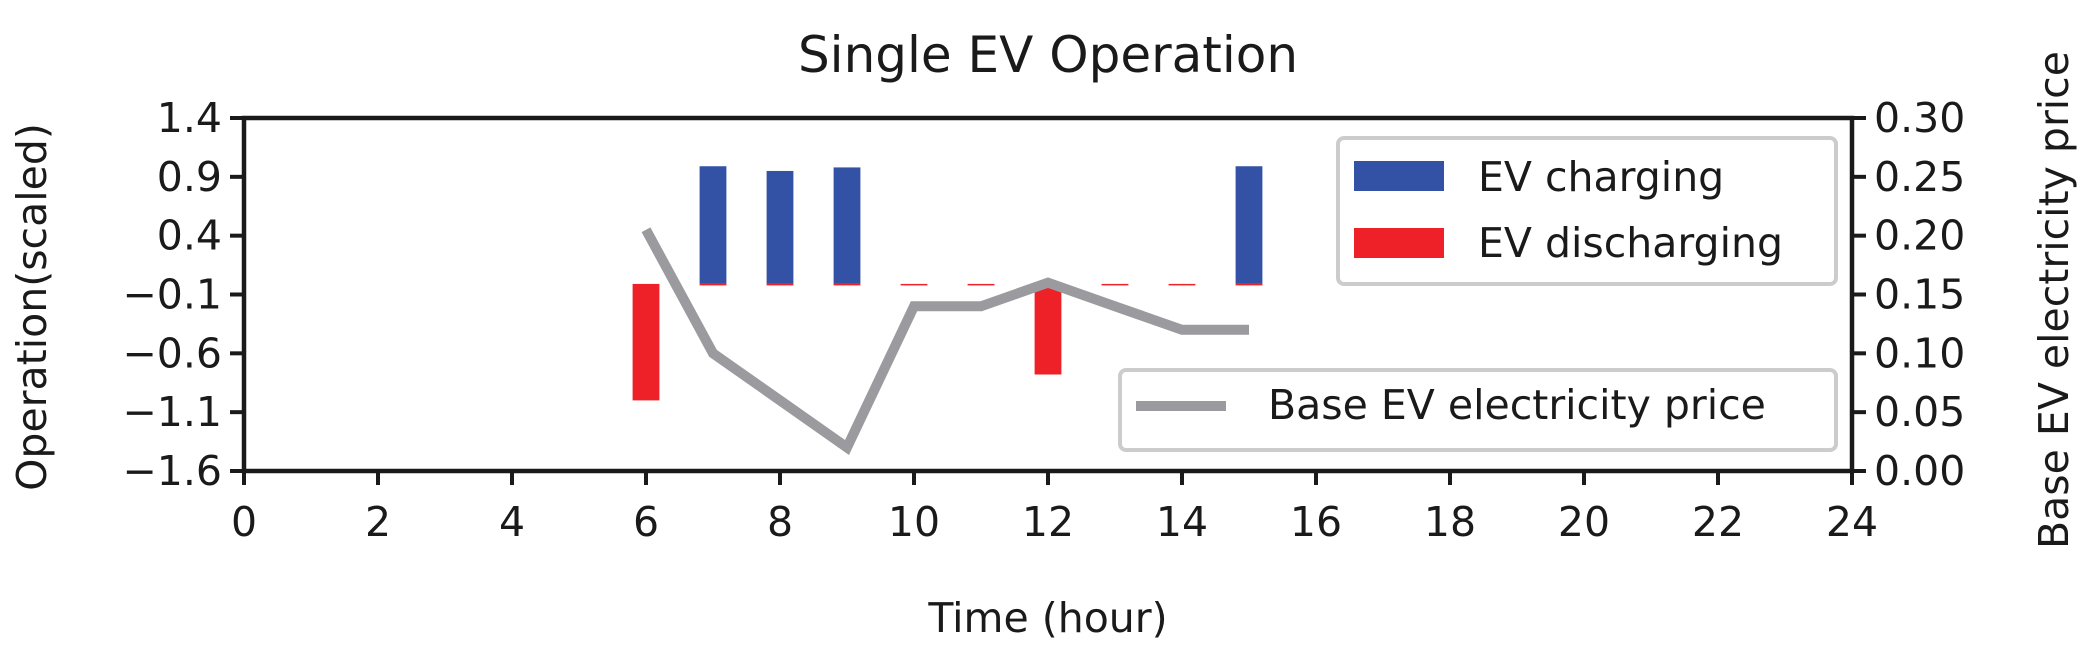  I want to click on legend-label-charging: EV charging, so click(1601, 177).